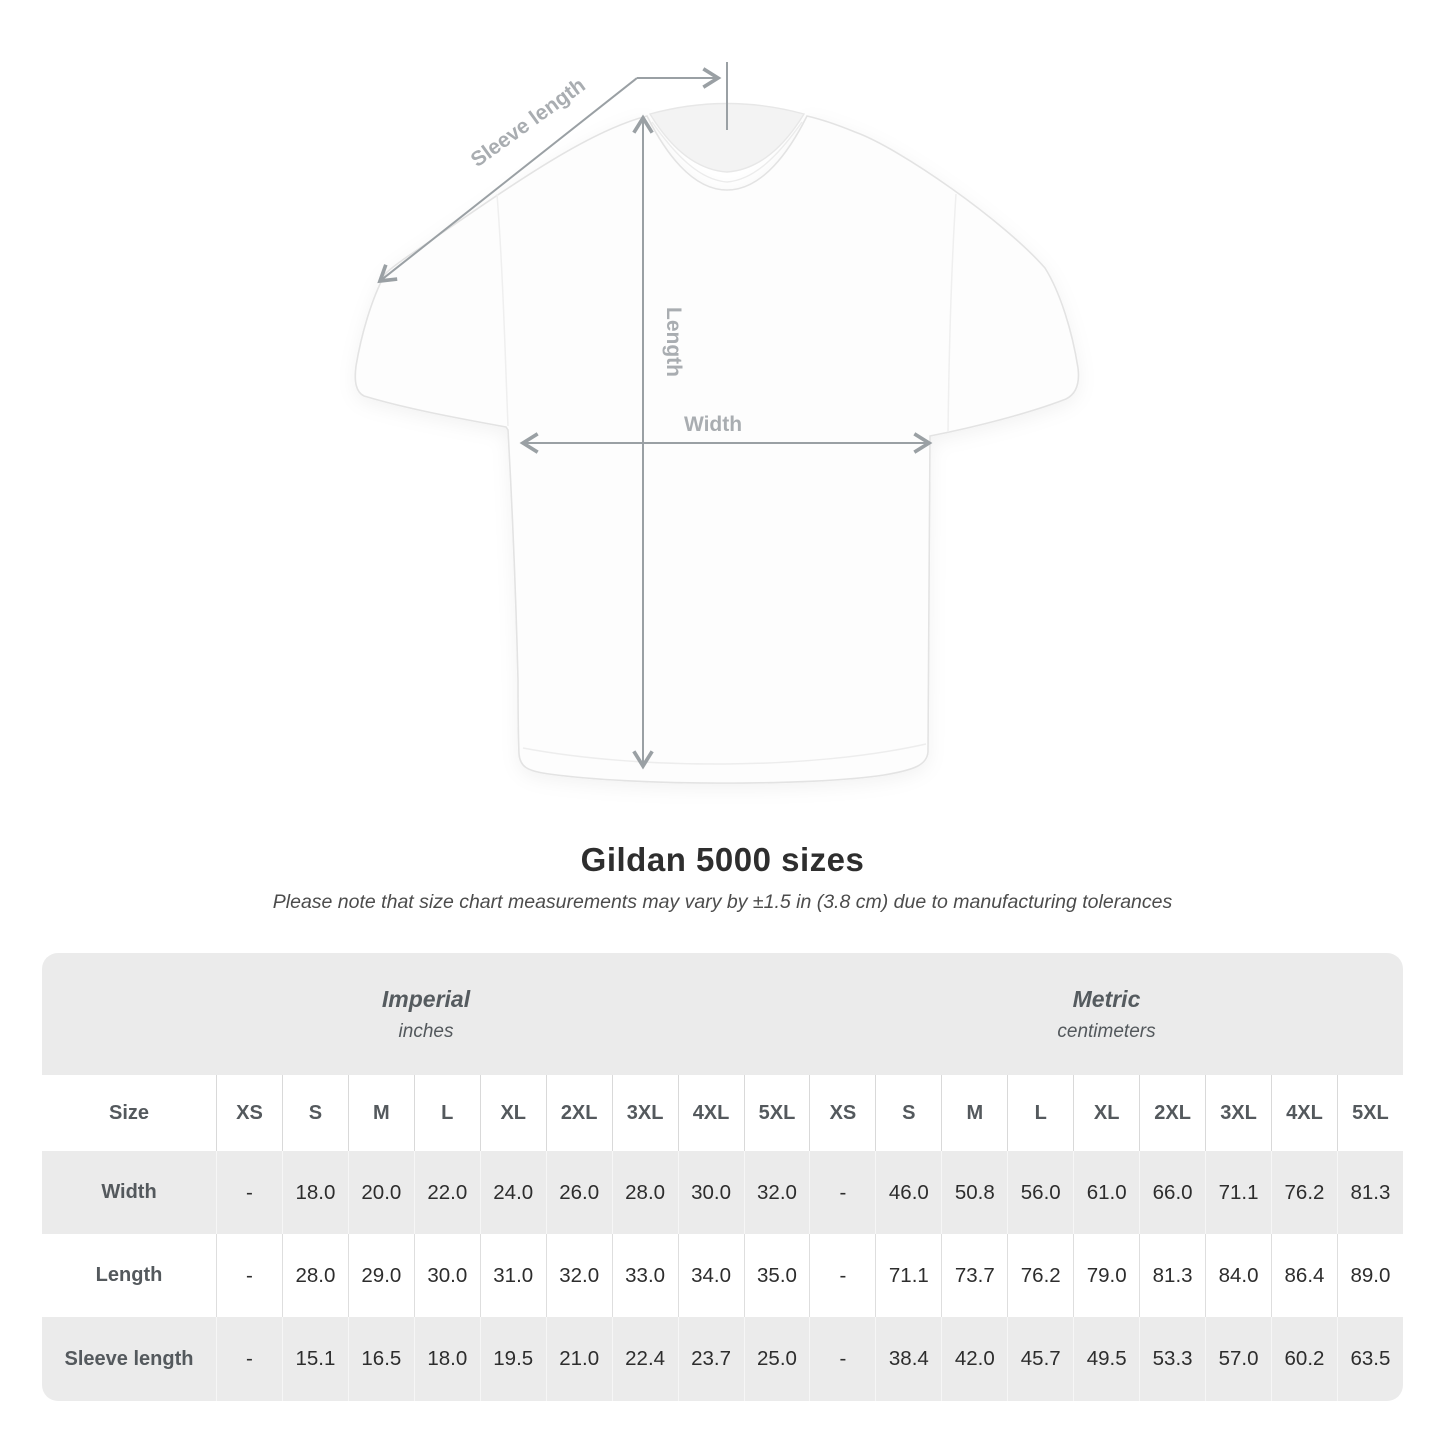  I want to click on table-cell: 66.0, so click(1172, 1192).